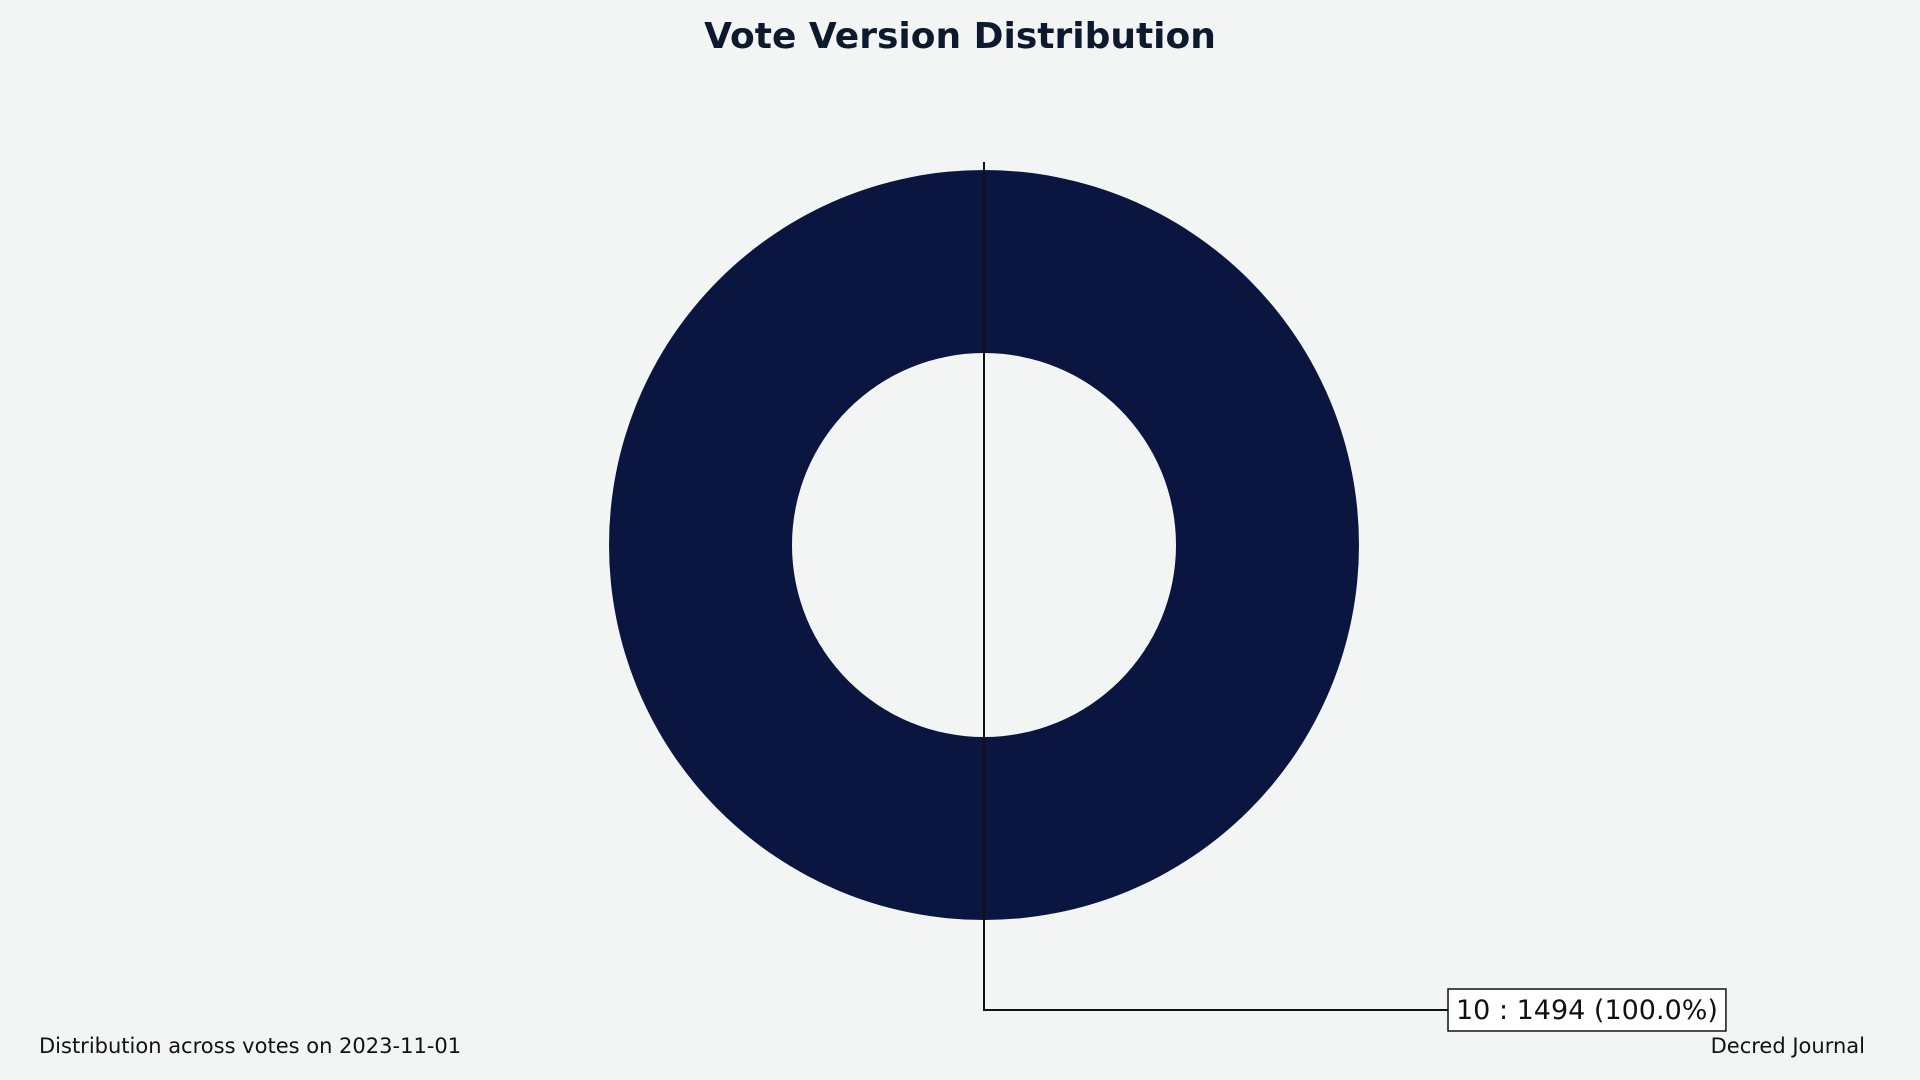 Image resolution: width=1920 pixels, height=1080 pixels. I want to click on footer-left-caption: Distribution across votes on 2023-11-01, so click(250, 1046).